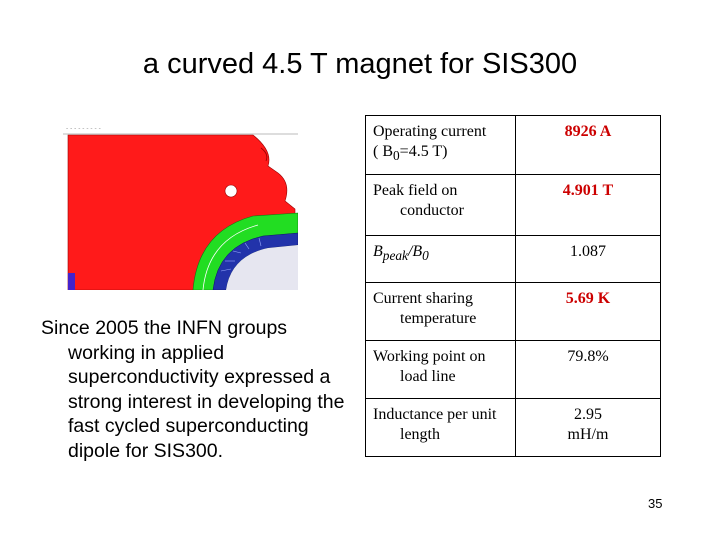 The image size is (720, 540). I want to click on table-row: Inductance per unit length 2.95 mH/m, so click(513, 427).